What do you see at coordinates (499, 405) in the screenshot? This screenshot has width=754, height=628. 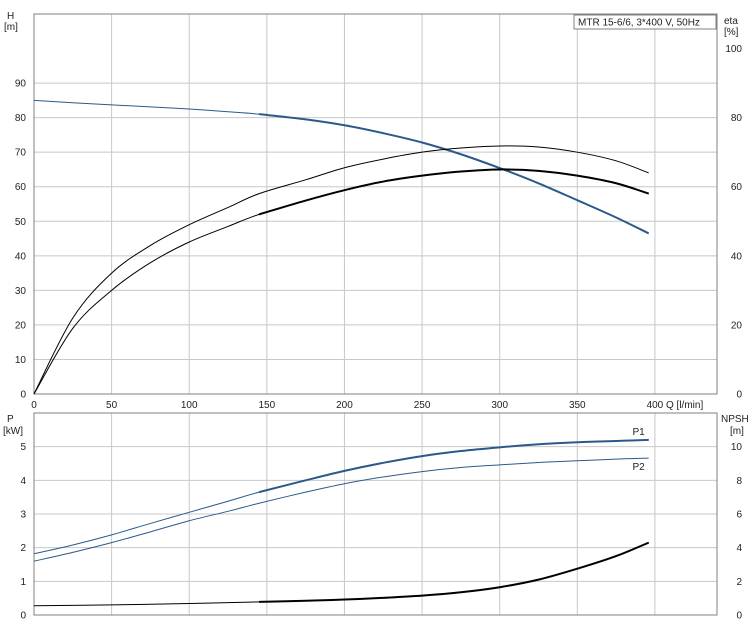 I see `x-tick-label: 300` at bounding box center [499, 405].